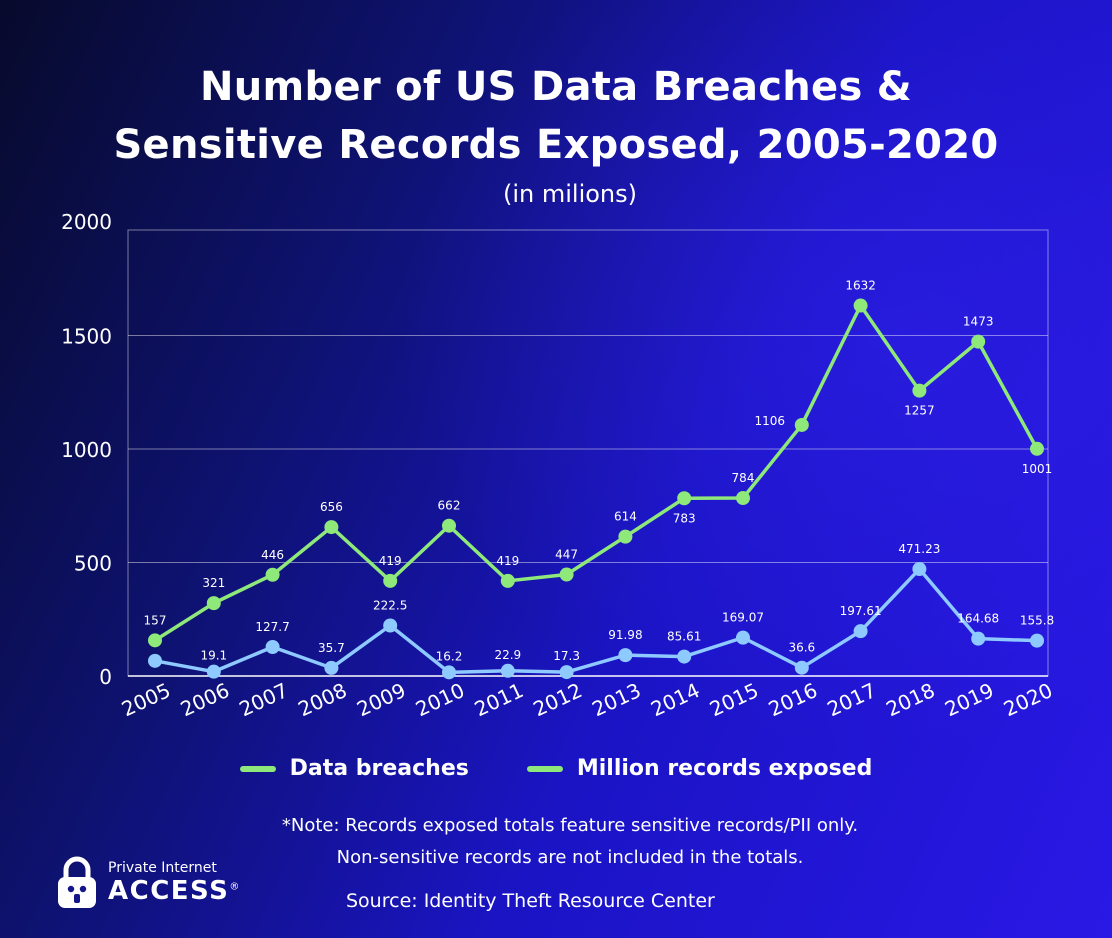 The width and height of the screenshot is (1112, 938). I want to click on legend-label-records: Million records exposed, so click(724, 768).